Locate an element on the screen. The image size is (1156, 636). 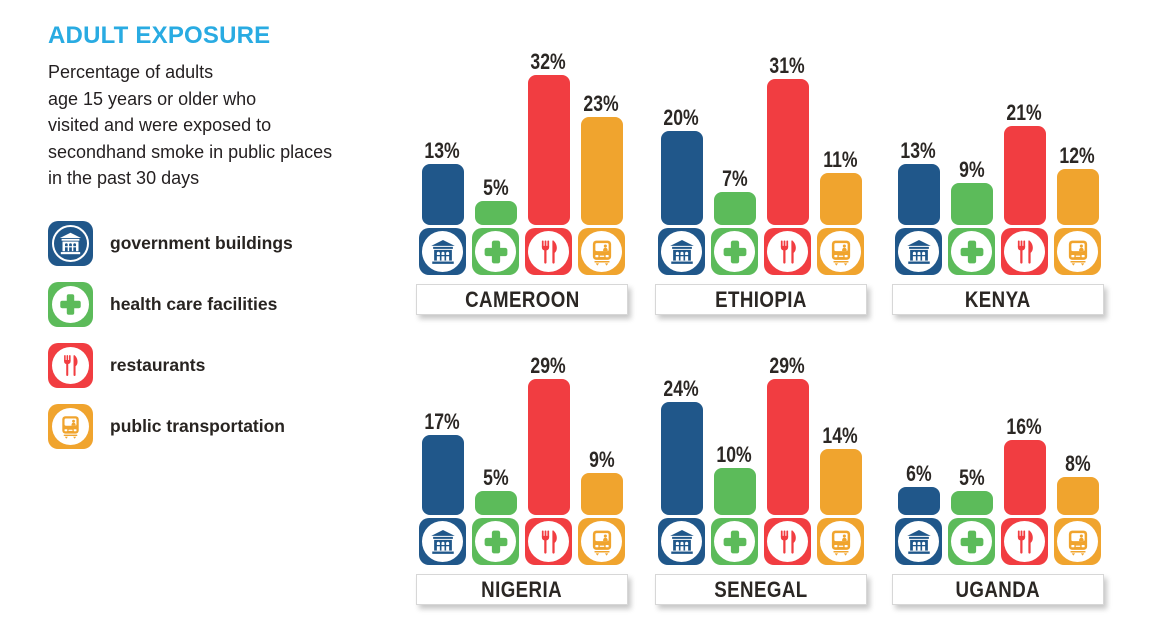
bars-row: 6% 5% 16% 8% is located at coordinates (998, 429).